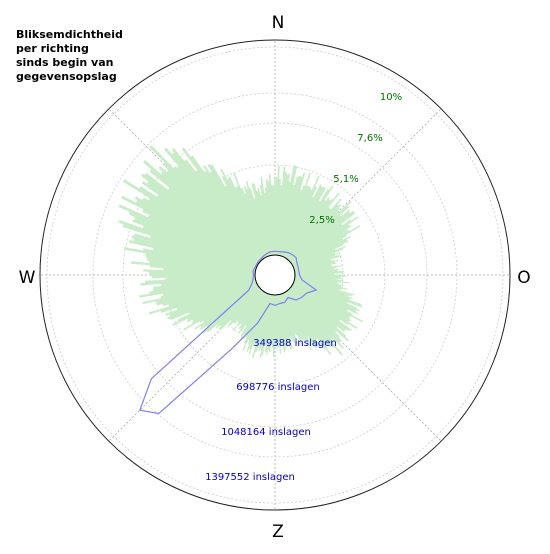 This screenshot has height=554, width=550. What do you see at coordinates (345, 179) in the screenshot?
I see `percent-ring-label-2: 5,1%` at bounding box center [345, 179].